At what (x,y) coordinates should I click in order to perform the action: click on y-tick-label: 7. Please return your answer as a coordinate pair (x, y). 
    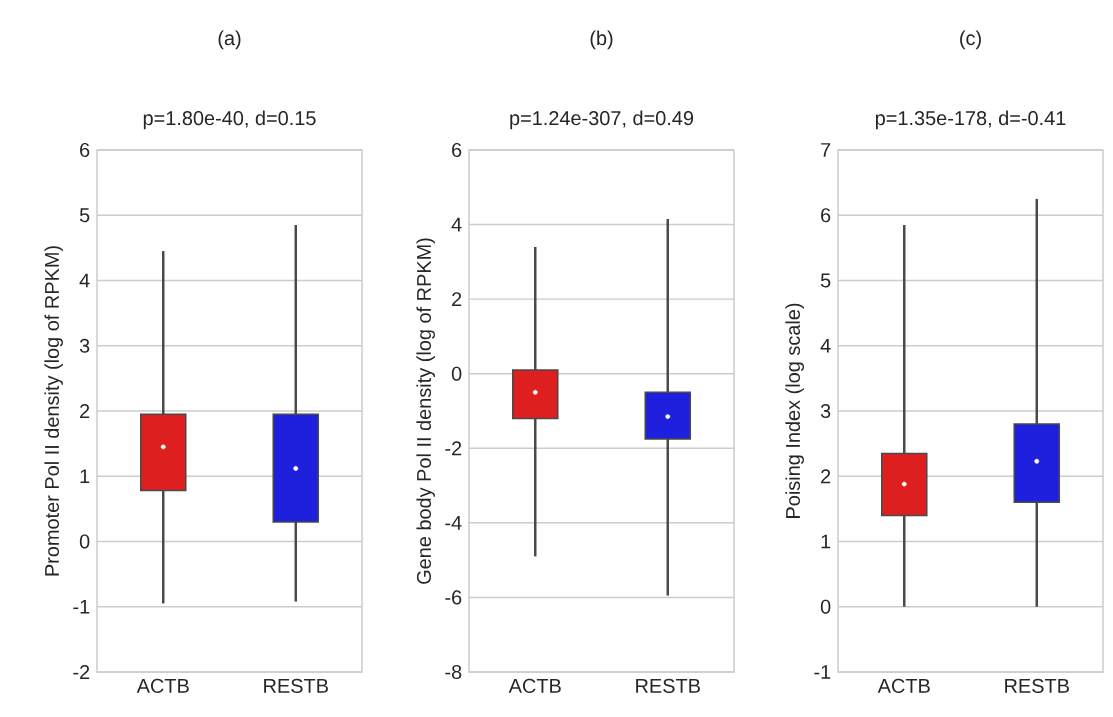
    Looking at the image, I should click on (826, 150).